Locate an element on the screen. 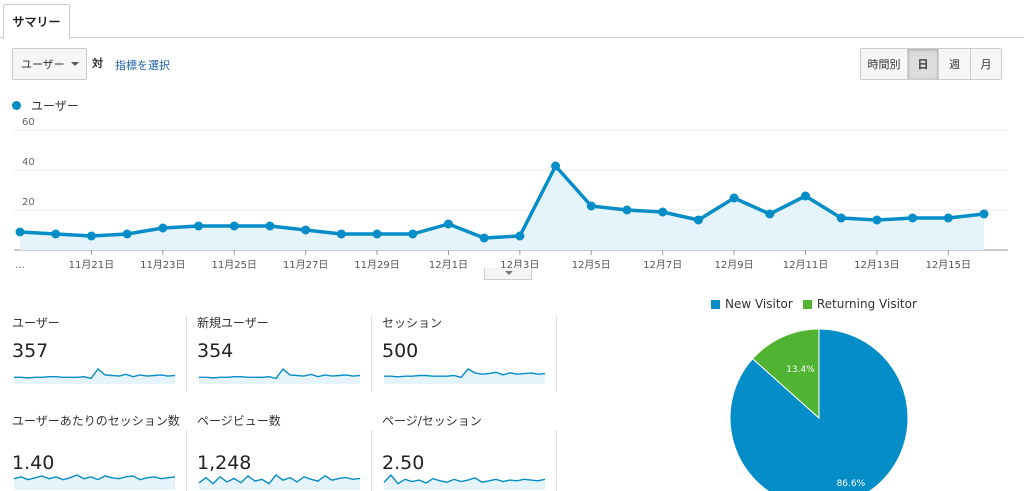  metric-tile-value: 1,248 is located at coordinates (224, 463).